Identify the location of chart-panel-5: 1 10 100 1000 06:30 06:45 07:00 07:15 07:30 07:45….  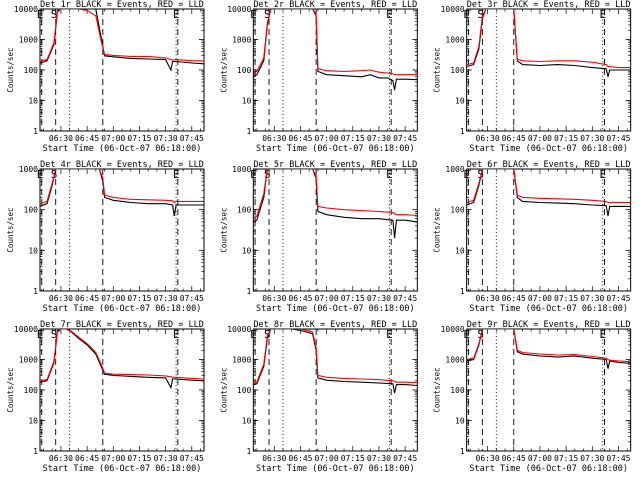
(318, 237).